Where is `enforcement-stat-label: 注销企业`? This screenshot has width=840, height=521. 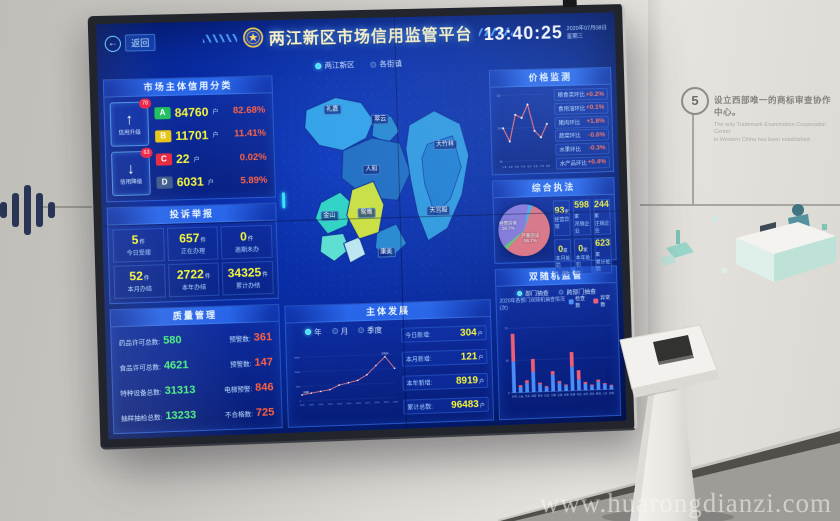 enforcement-stat-label: 注销企业 is located at coordinates (602, 227).